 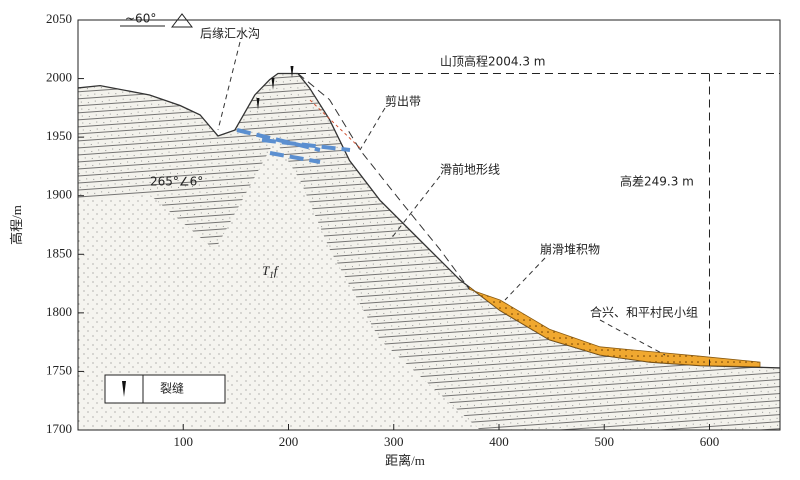 What do you see at coordinates (266, 270) in the screenshot?
I see `stratum-symbol: T` at bounding box center [266, 270].